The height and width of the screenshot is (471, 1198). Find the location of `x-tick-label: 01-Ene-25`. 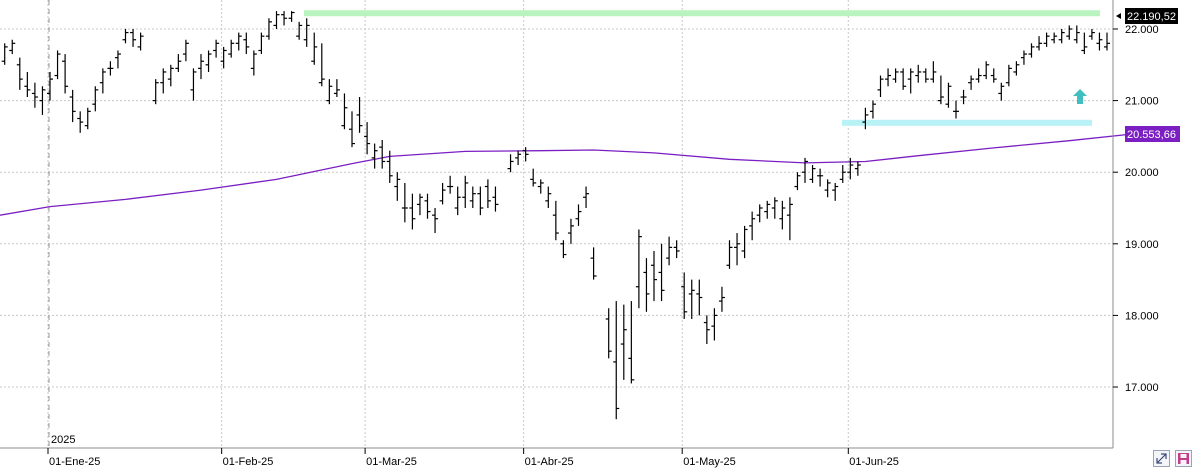

x-tick-label: 01-Ene-25 is located at coordinates (74, 462).